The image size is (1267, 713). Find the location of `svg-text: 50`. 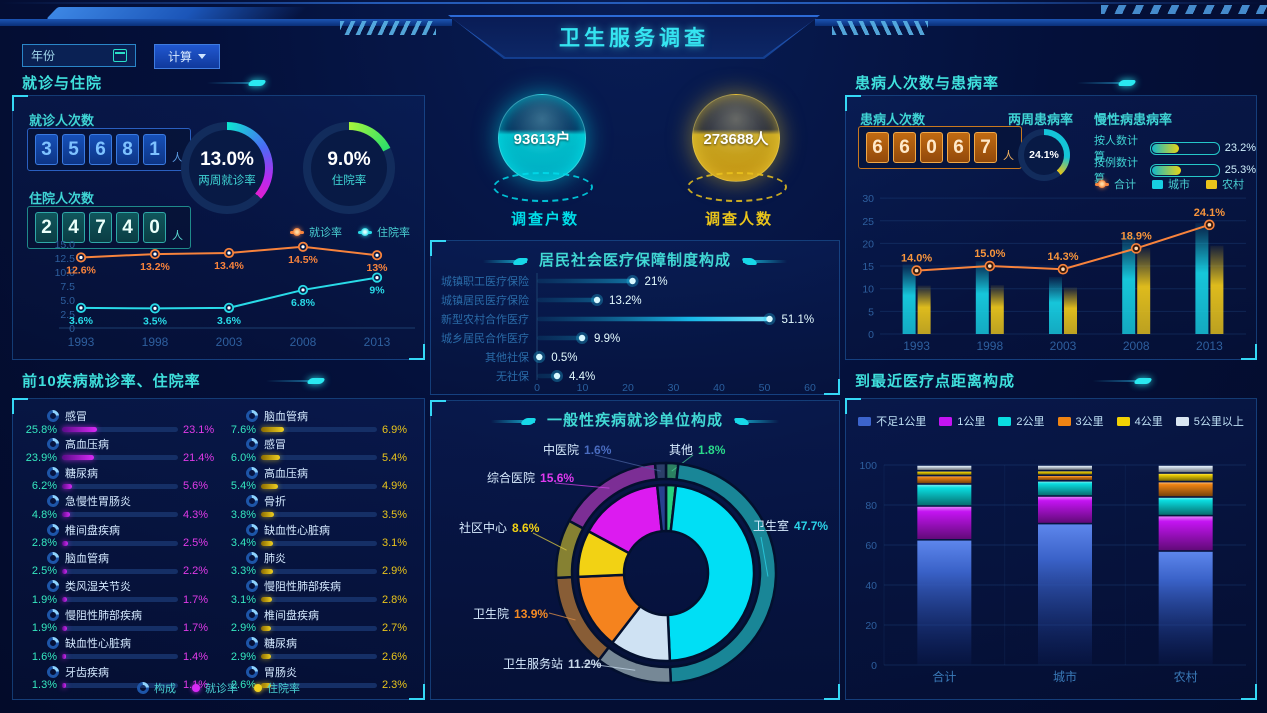

svg-text: 50 is located at coordinates (765, 388).